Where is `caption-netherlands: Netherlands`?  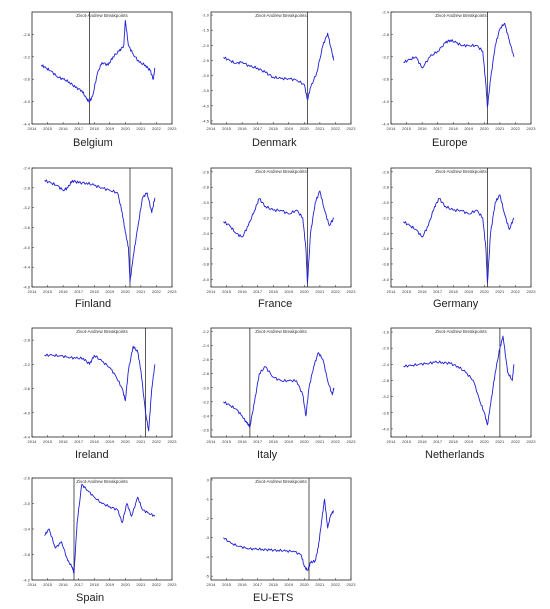 caption-netherlands: Netherlands is located at coordinates (455, 455).